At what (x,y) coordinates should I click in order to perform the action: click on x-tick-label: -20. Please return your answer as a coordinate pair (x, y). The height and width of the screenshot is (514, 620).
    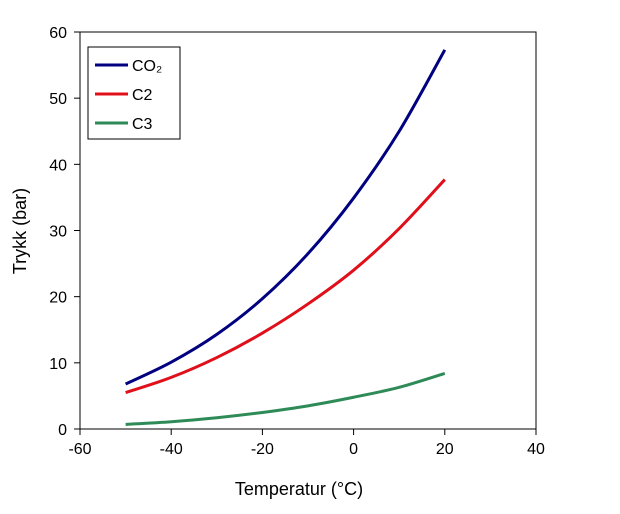
    Looking at the image, I should click on (262, 449).